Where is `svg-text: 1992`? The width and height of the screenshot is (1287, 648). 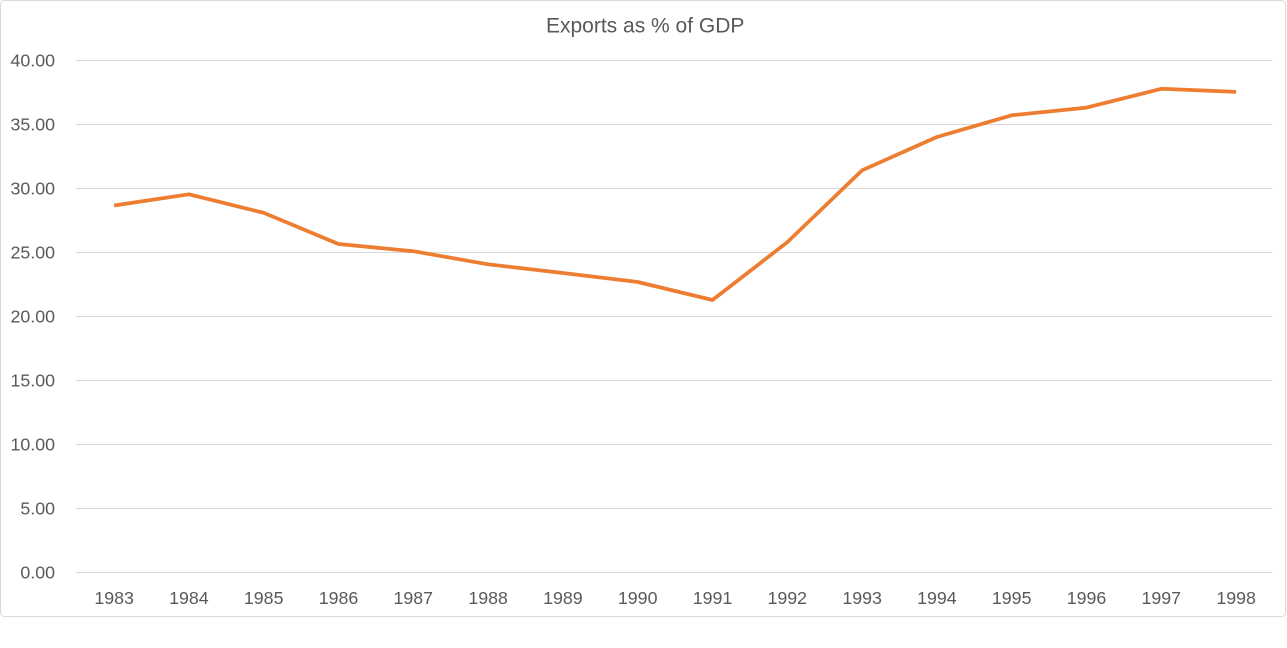 svg-text: 1992 is located at coordinates (788, 598).